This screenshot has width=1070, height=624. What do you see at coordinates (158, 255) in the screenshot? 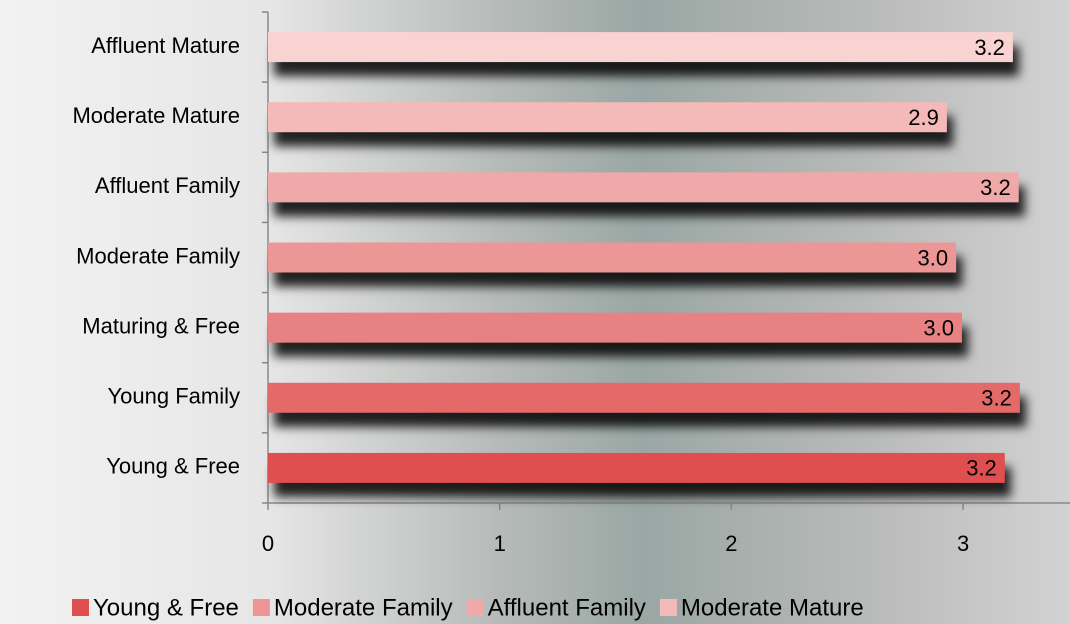
I see `y-tick-label: Moderate Family` at bounding box center [158, 255].